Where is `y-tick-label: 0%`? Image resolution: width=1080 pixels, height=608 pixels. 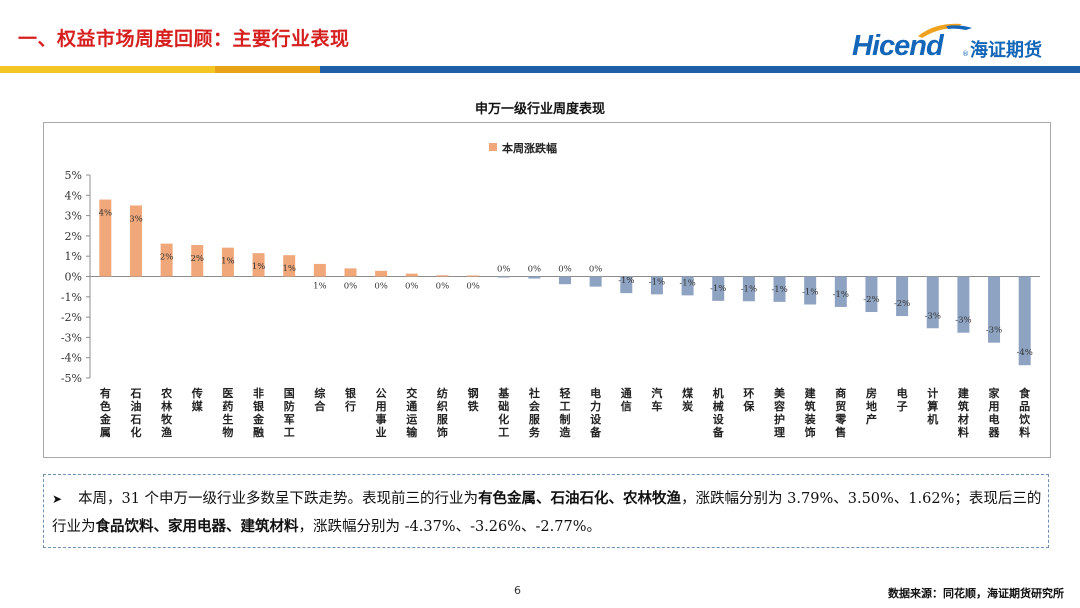
y-tick-label: 0% is located at coordinates (73, 277).